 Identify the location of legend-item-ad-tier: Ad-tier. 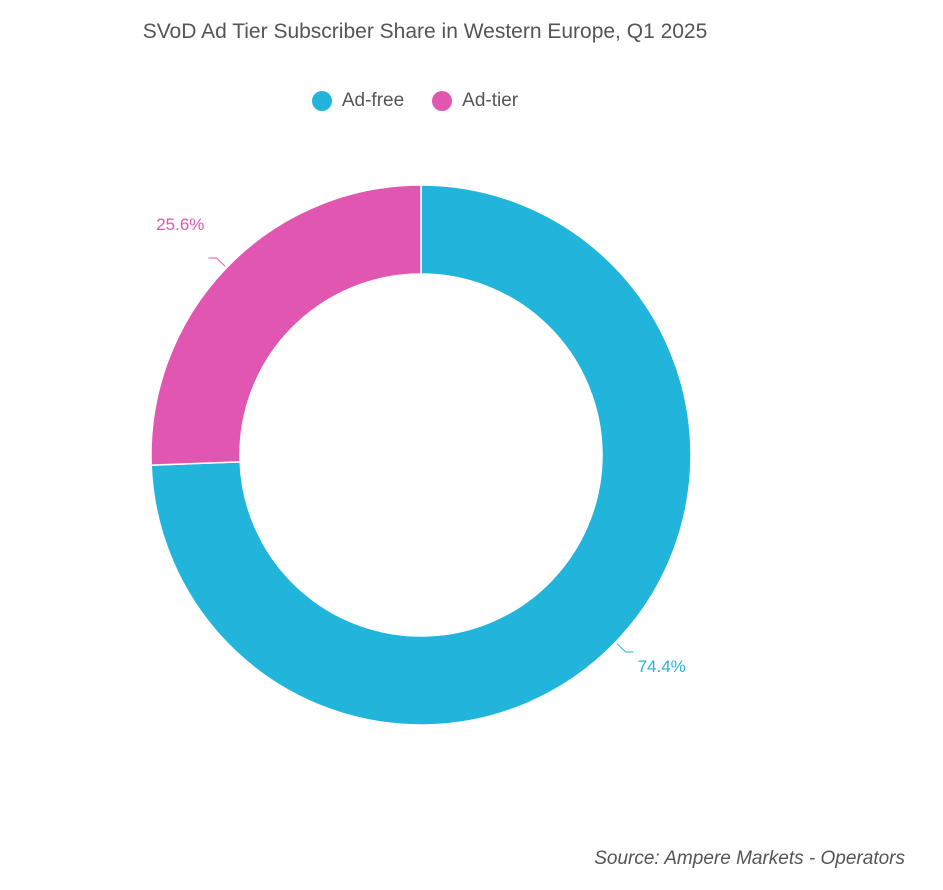
(475, 101).